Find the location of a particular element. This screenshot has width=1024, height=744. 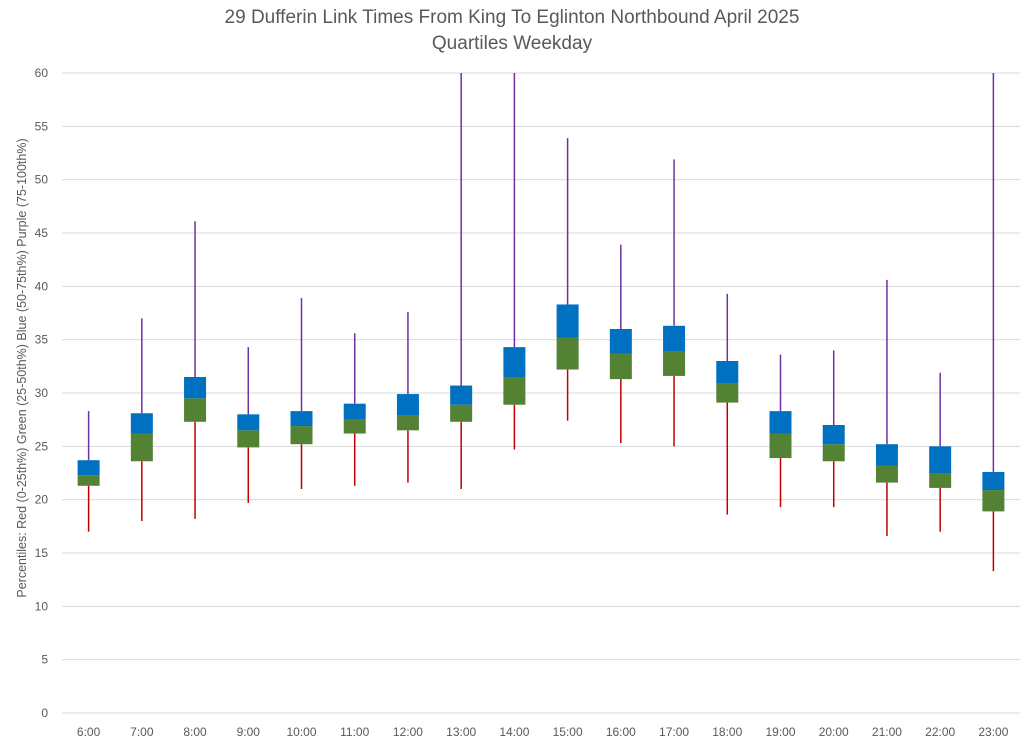

x-tick-label: 19:00 is located at coordinates (780, 732).